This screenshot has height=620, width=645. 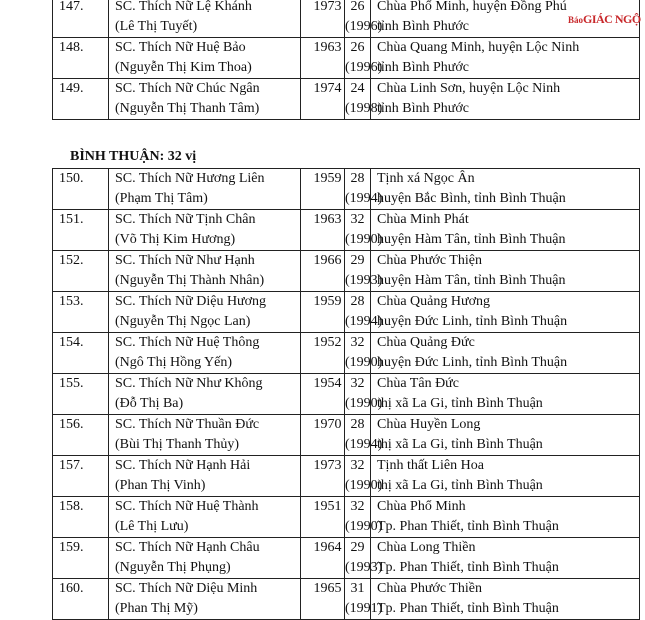 What do you see at coordinates (327, 547) in the screenshot?
I see `year-text: 1964` at bounding box center [327, 547].